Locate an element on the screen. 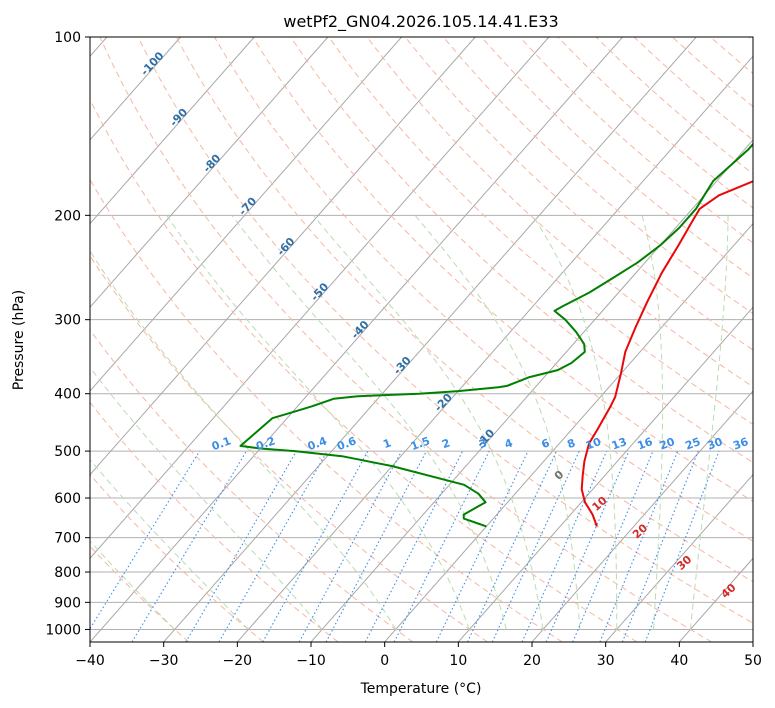 This screenshot has width=775, height=708. chart-title: wetPf2_GN04.2026.105.14.41.E33 is located at coordinates (420, 22).